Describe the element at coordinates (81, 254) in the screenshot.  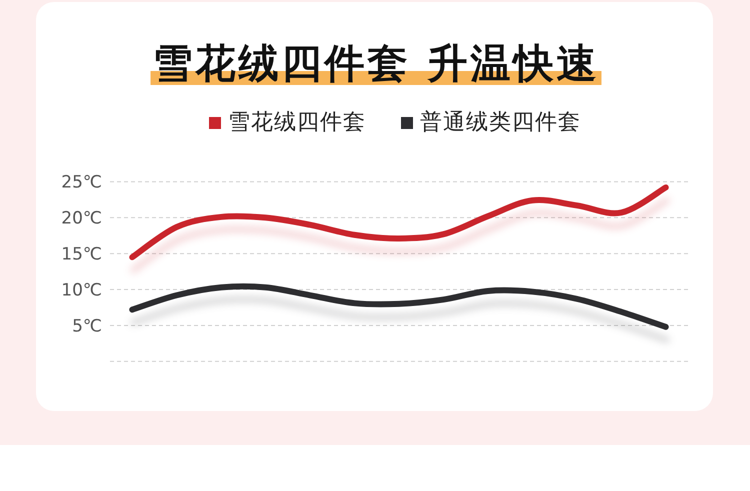
I see `y-tick-label: 15℃` at that location.